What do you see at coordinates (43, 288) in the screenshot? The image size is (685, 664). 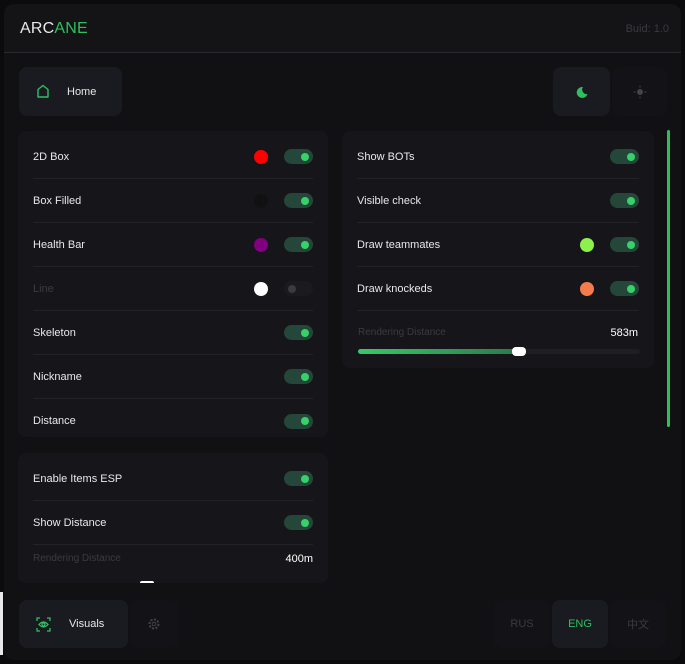 I see `setting-label: Line` at bounding box center [43, 288].